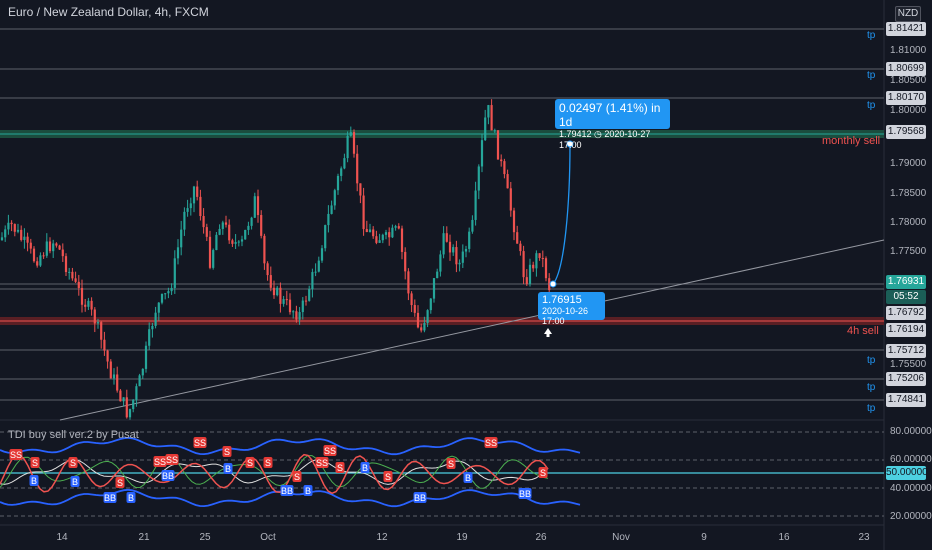 The image size is (932, 550). What do you see at coordinates (205, 537) in the screenshot?
I see `time-axis-label: 25` at bounding box center [205, 537].